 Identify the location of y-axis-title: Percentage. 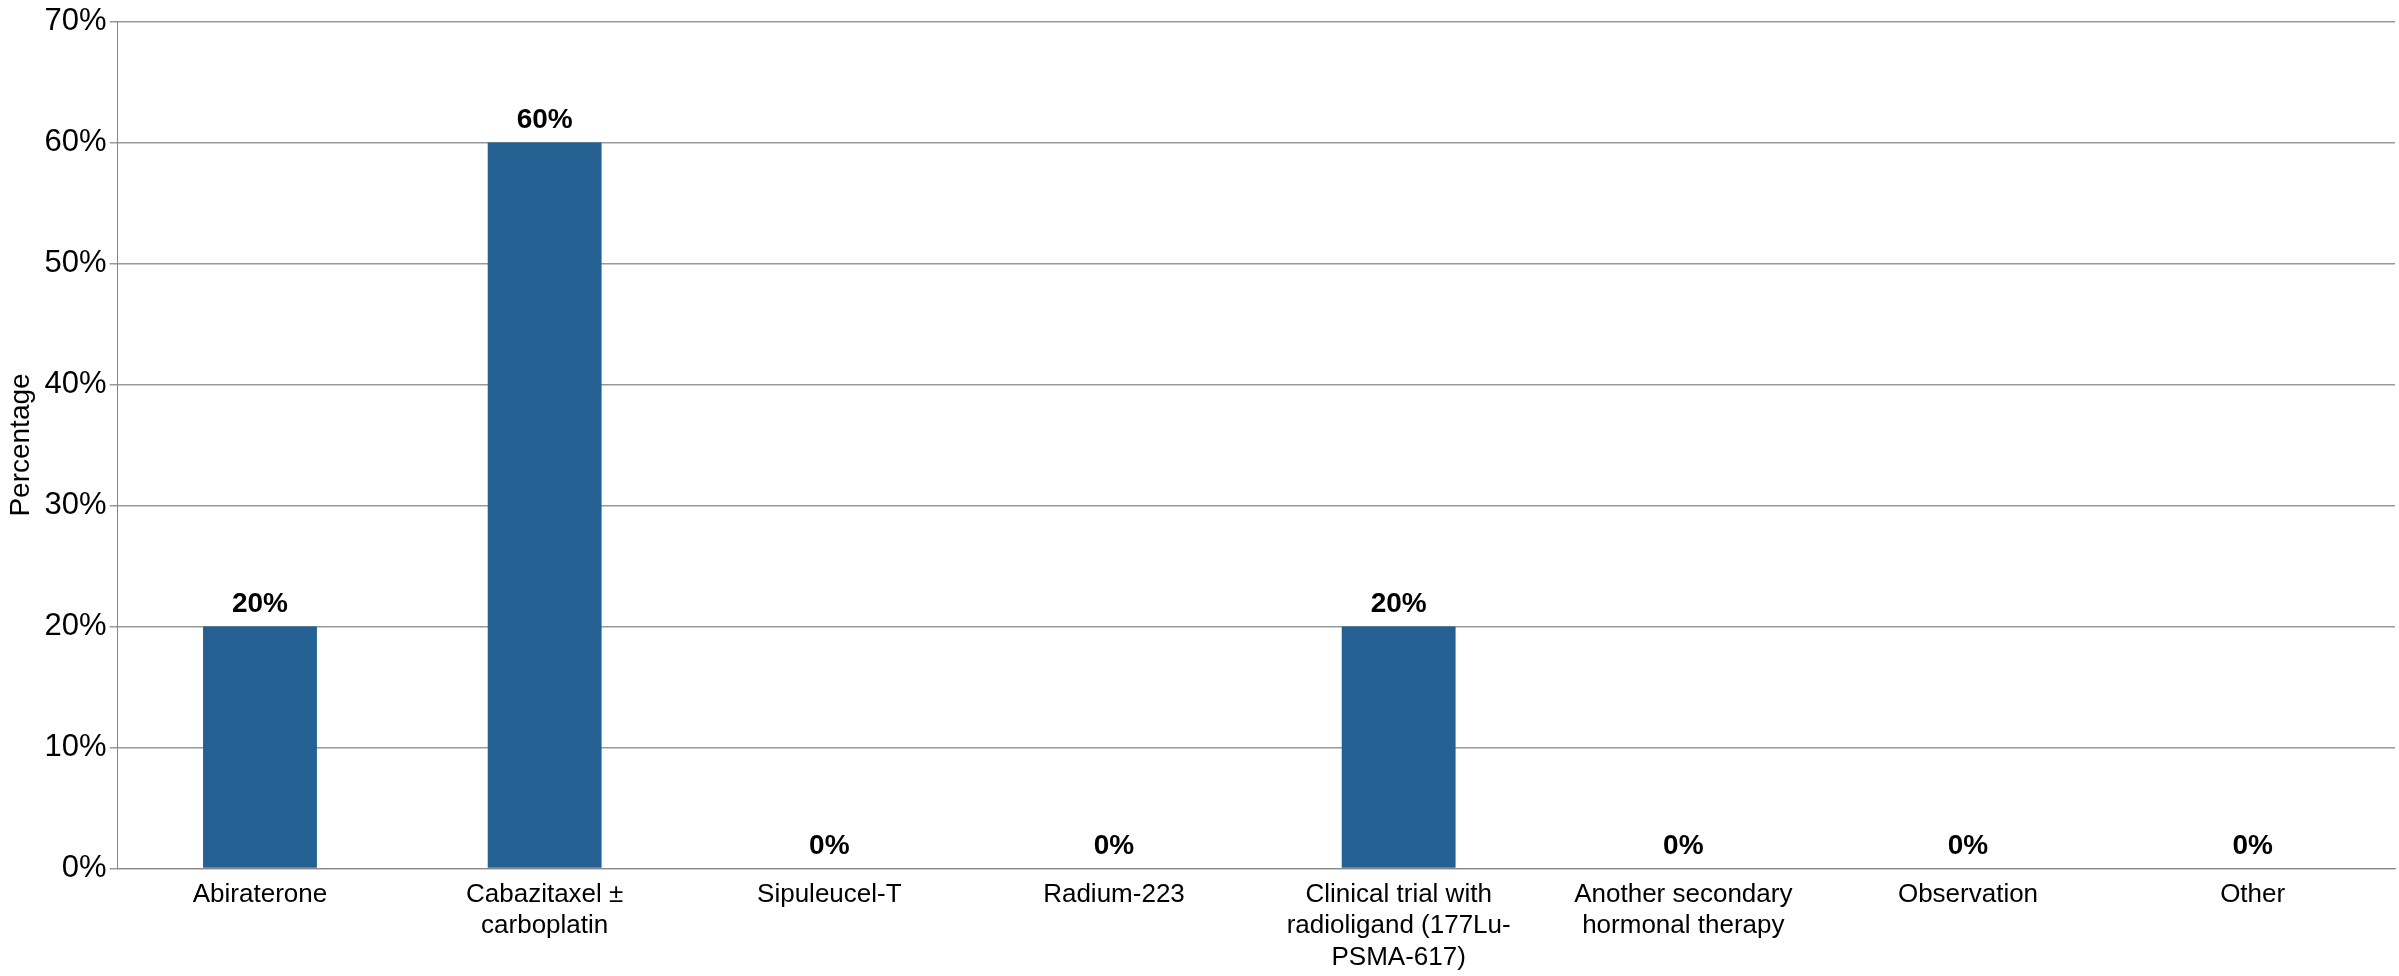
(19, 445).